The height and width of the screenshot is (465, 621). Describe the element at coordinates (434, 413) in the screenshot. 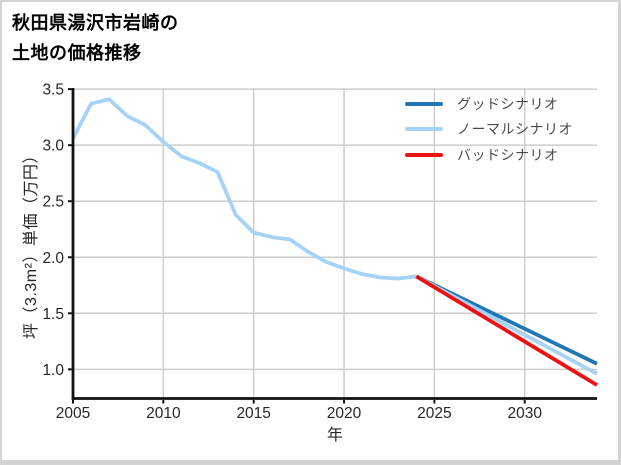

I see `x-tick-label: 2025` at that location.